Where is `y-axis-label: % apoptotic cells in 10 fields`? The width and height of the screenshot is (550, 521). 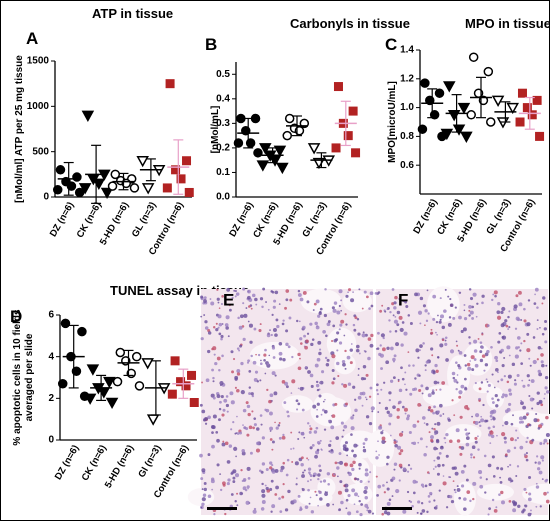 y-axis-label: % apoptotic cells in 10 fields is located at coordinates (17, 377).